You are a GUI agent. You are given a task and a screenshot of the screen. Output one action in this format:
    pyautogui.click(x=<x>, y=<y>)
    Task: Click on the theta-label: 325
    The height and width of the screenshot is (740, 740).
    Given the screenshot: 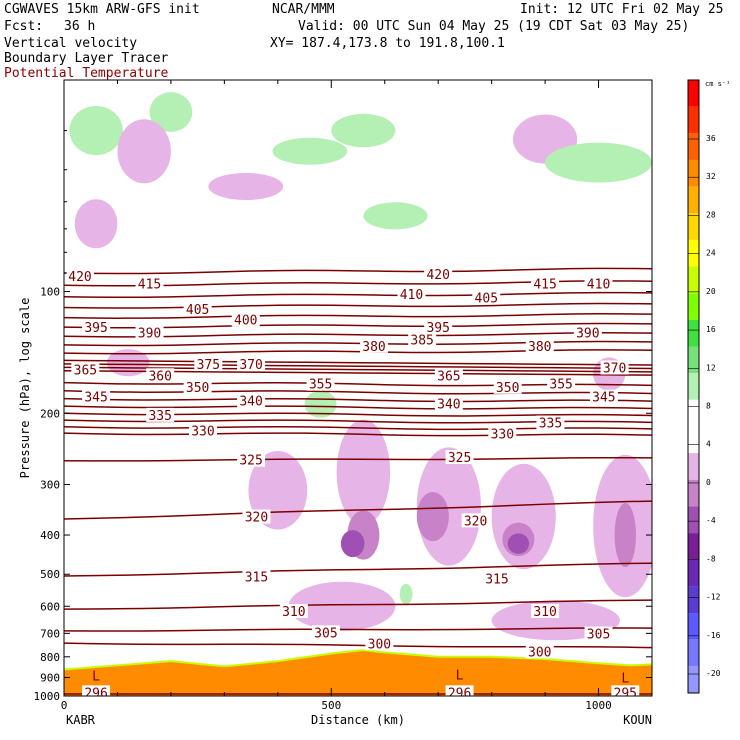 What is the action you would take?
    pyautogui.click(x=250, y=461)
    